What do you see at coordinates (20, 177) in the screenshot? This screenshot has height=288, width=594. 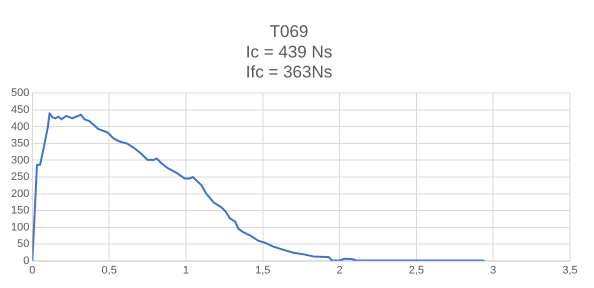 I see `y-tick-label: 250` at bounding box center [20, 177].